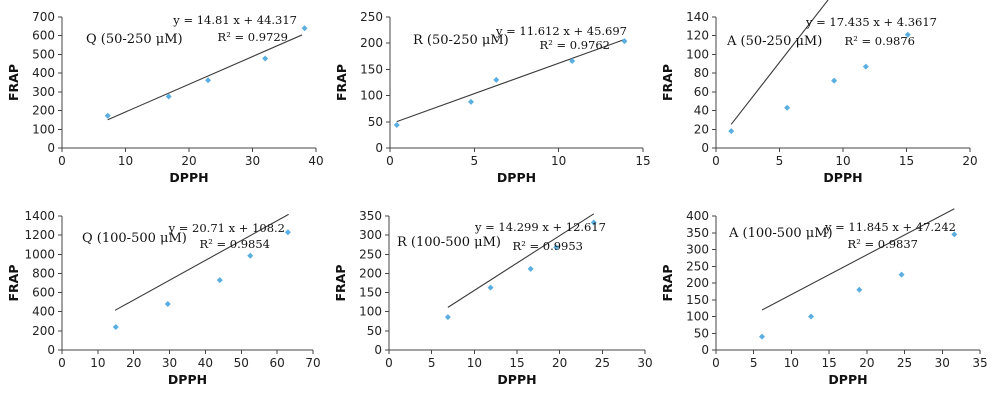  Describe the element at coordinates (43, 17) in the screenshot. I see `y-tick-label: 700` at that location.